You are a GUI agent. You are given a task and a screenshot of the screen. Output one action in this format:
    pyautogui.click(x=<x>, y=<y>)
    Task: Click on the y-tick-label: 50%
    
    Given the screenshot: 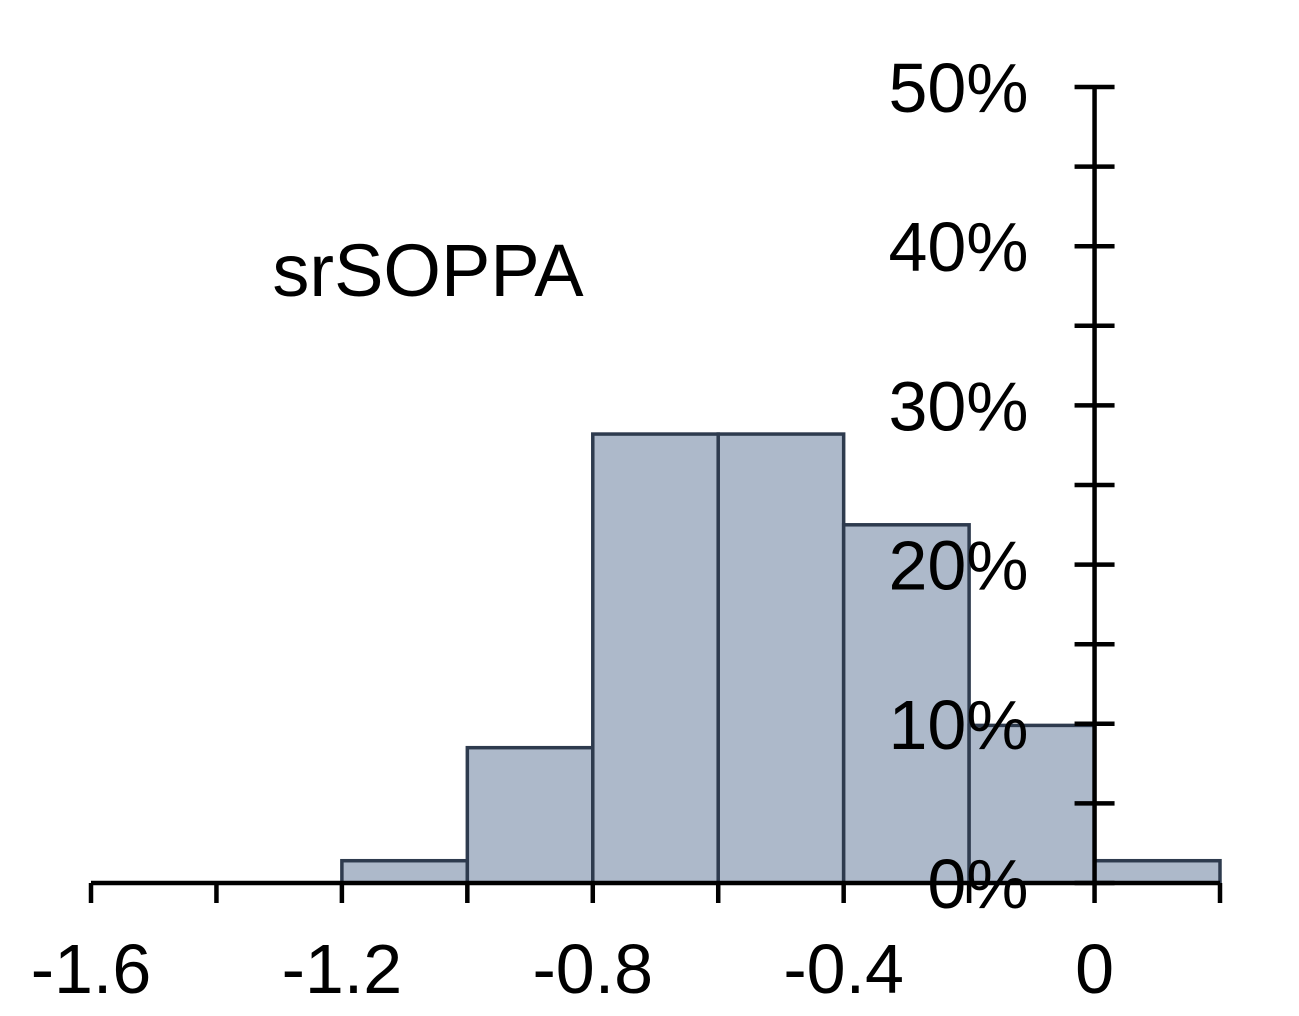 What is the action you would take?
    pyautogui.click(x=958, y=88)
    